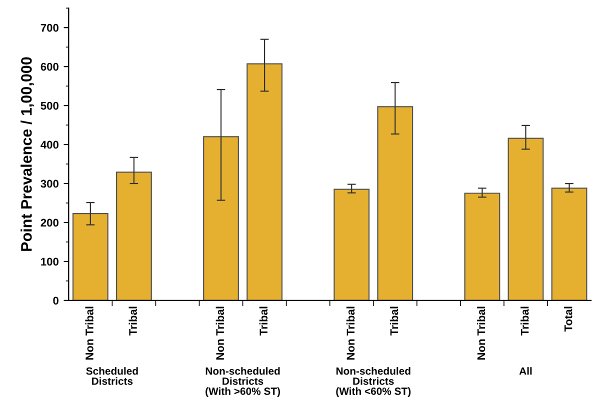 The height and width of the screenshot is (406, 597). What do you see at coordinates (49, 184) in the screenshot?
I see `y-tick-label: 300` at bounding box center [49, 184].